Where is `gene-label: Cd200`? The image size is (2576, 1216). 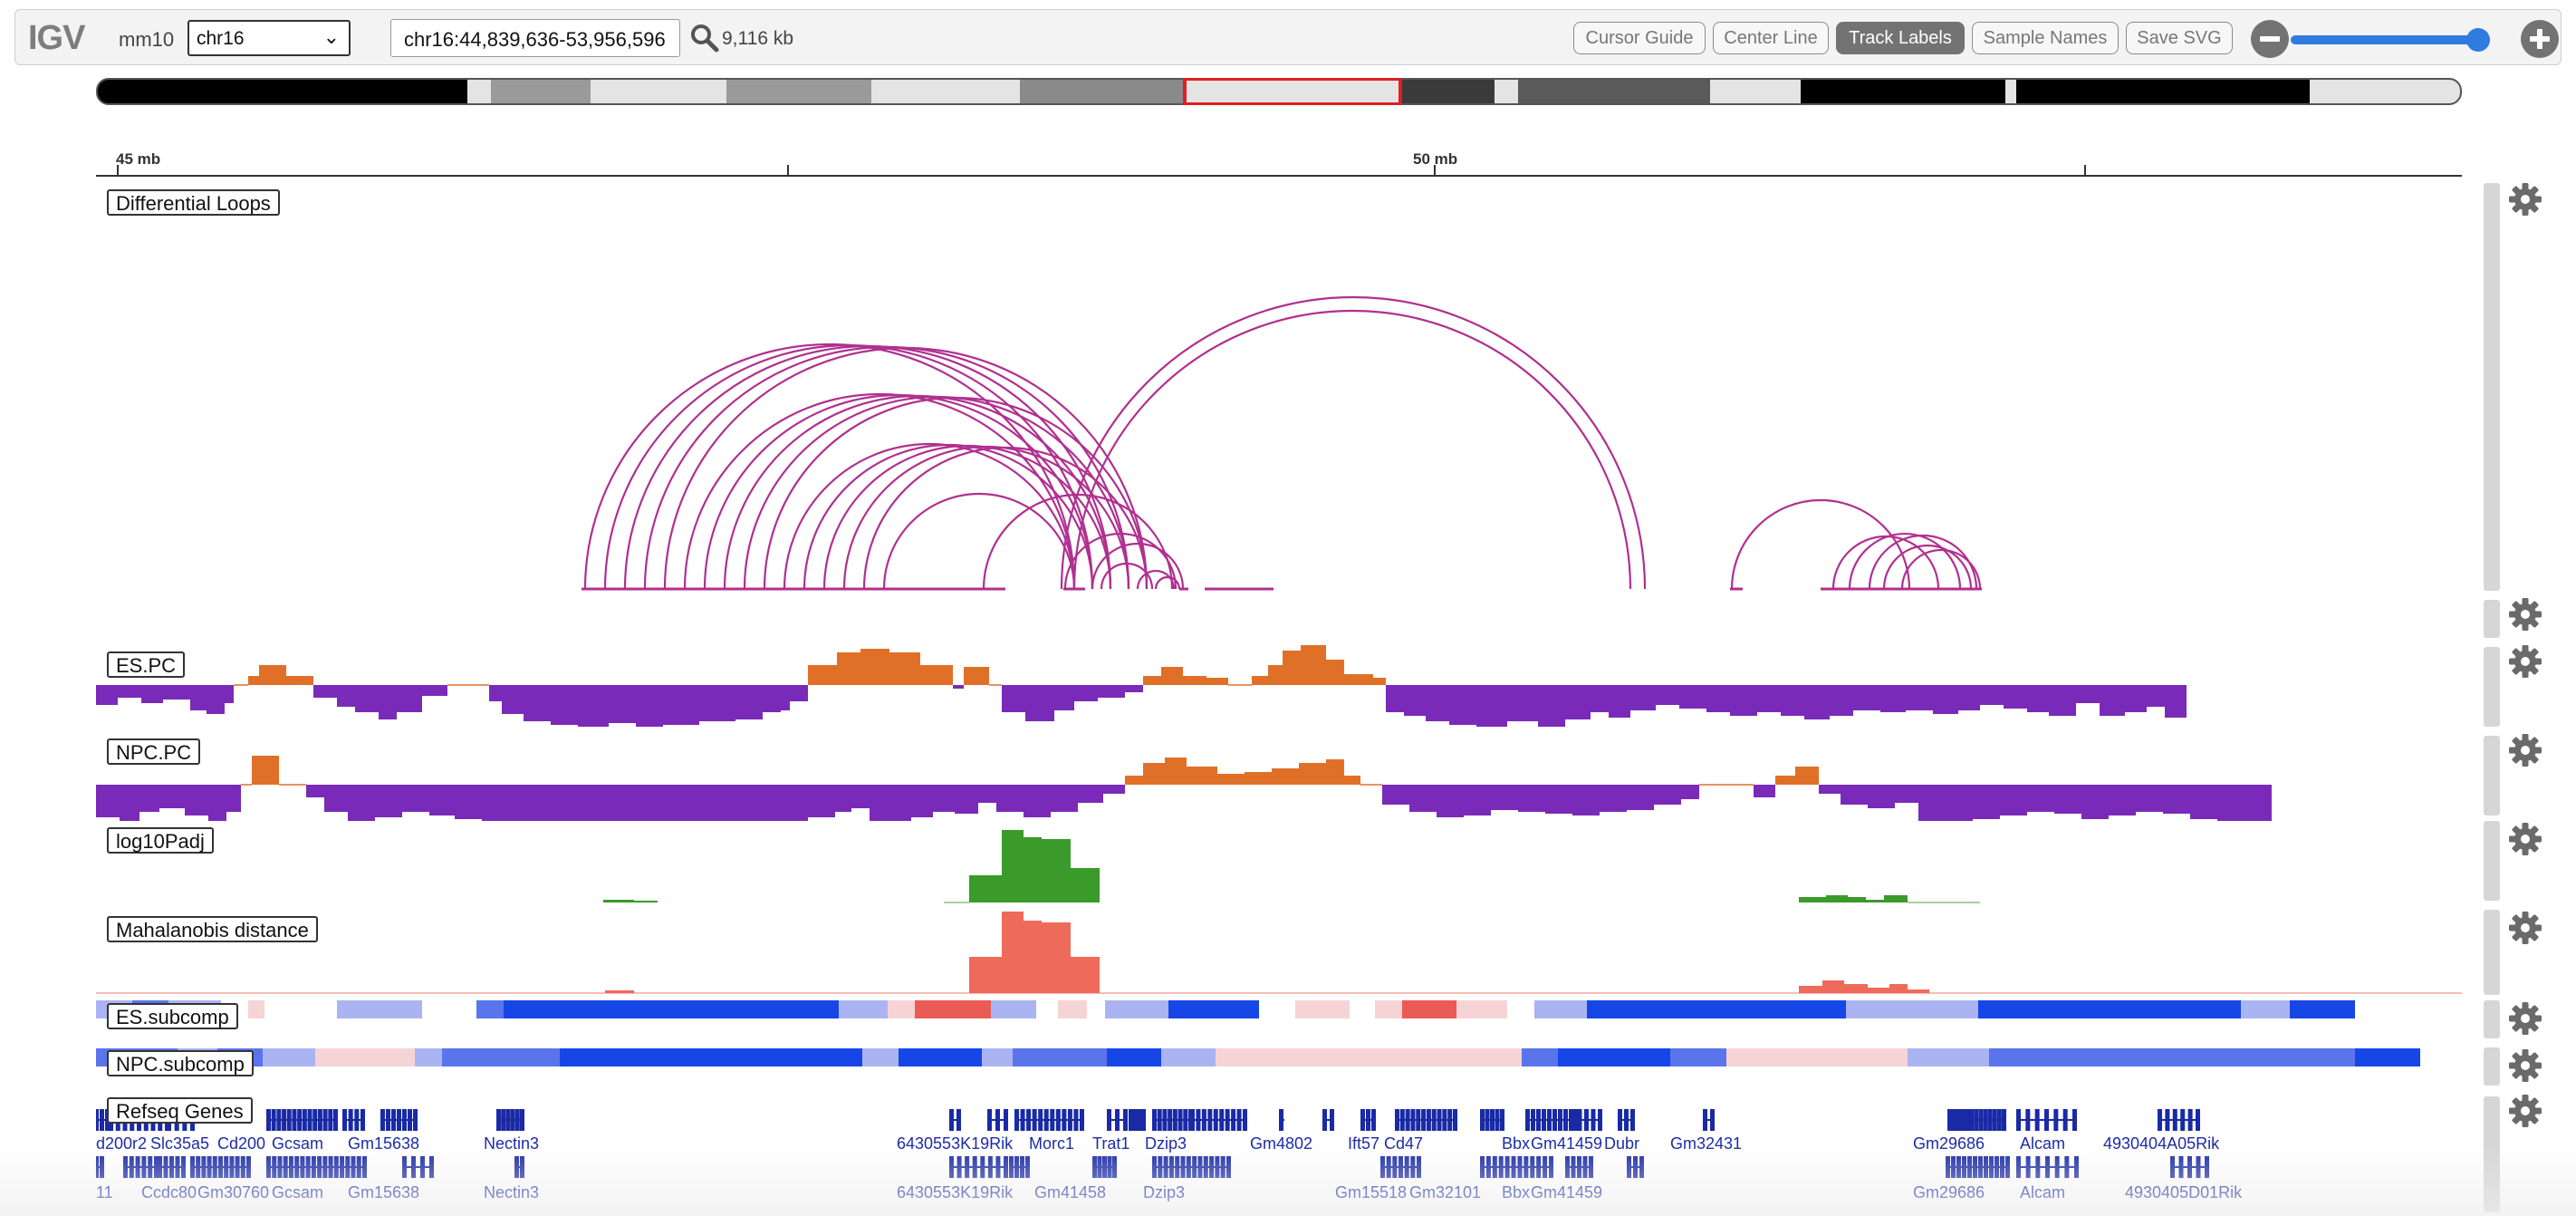
gene-label: Cd200 is located at coordinates (241, 1144).